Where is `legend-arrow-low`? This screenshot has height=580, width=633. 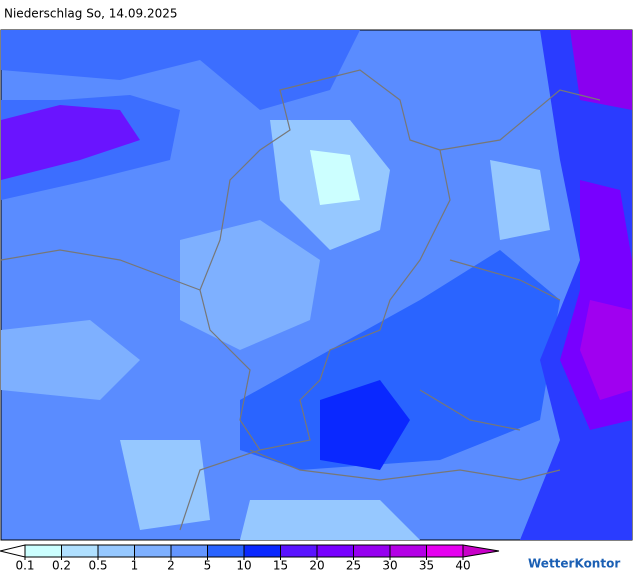
legend-arrow-low is located at coordinates (13, 551).